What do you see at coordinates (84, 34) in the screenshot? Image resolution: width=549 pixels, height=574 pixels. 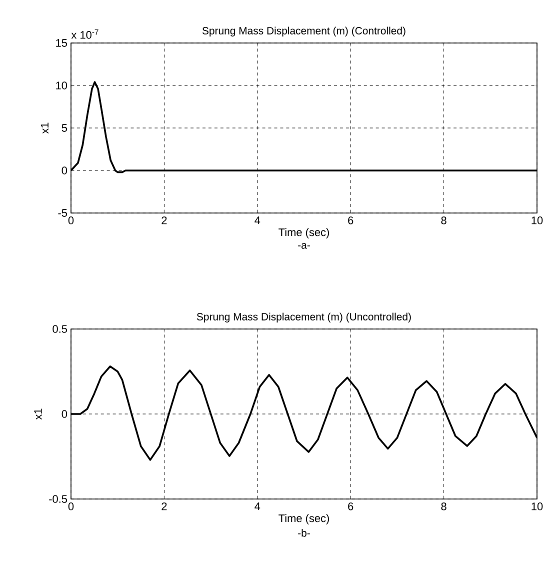 I see `text: x 10$^{-7}$` at bounding box center [84, 34].